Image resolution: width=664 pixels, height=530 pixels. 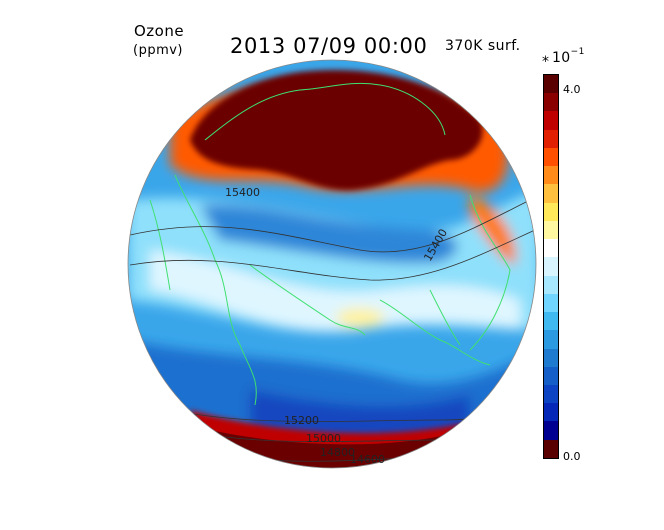 What do you see at coordinates (483, 46) in the screenshot?
I see `vertical-level: 370K surf.` at bounding box center [483, 46].